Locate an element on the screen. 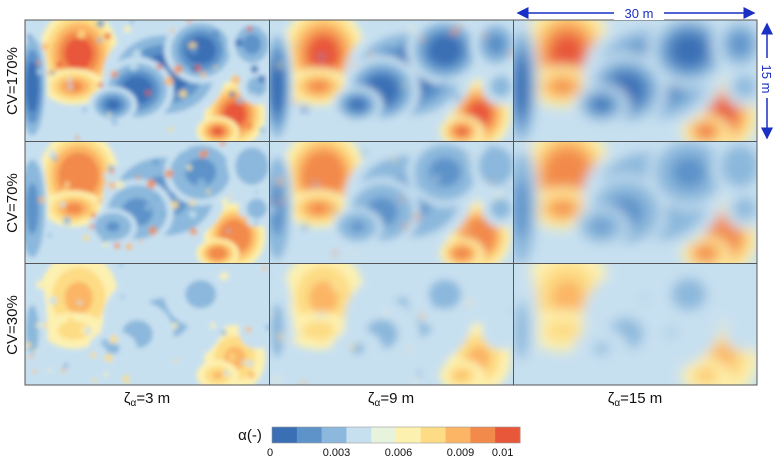  row-label-cv30: CV=30% is located at coordinates (12, 325).